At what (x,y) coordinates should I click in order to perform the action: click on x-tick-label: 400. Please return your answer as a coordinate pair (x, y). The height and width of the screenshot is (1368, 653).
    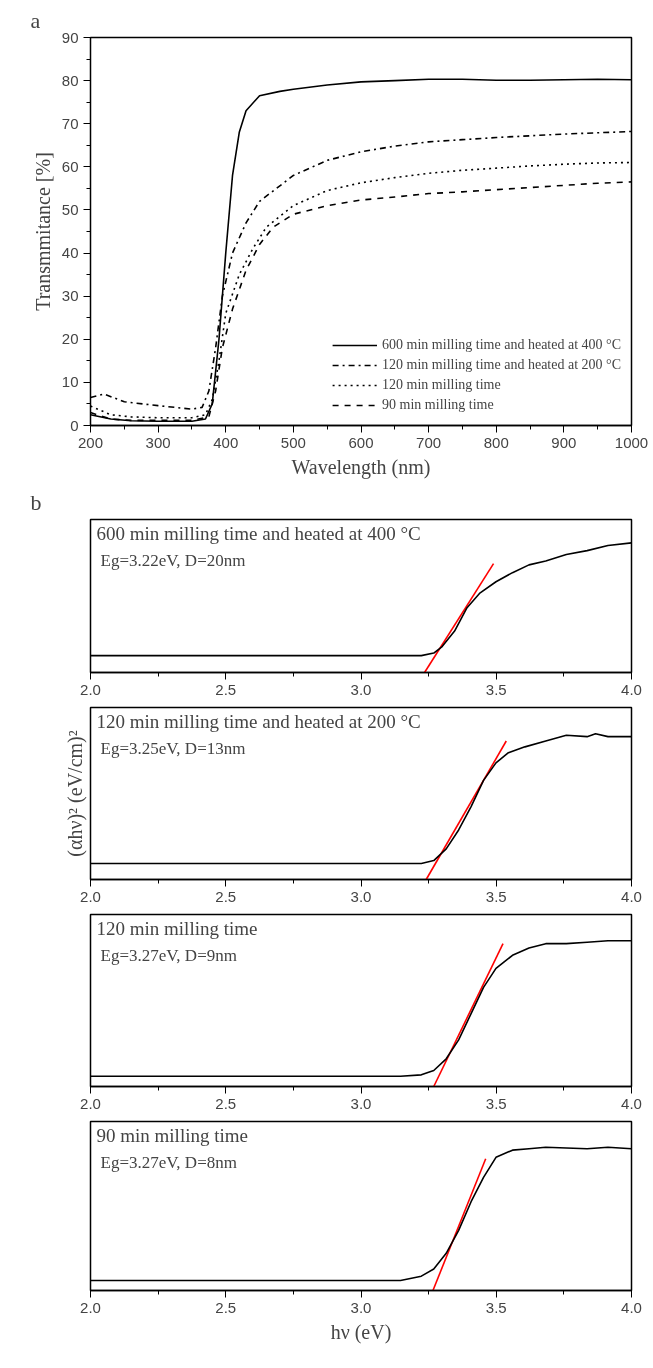
    Looking at the image, I should click on (226, 442).